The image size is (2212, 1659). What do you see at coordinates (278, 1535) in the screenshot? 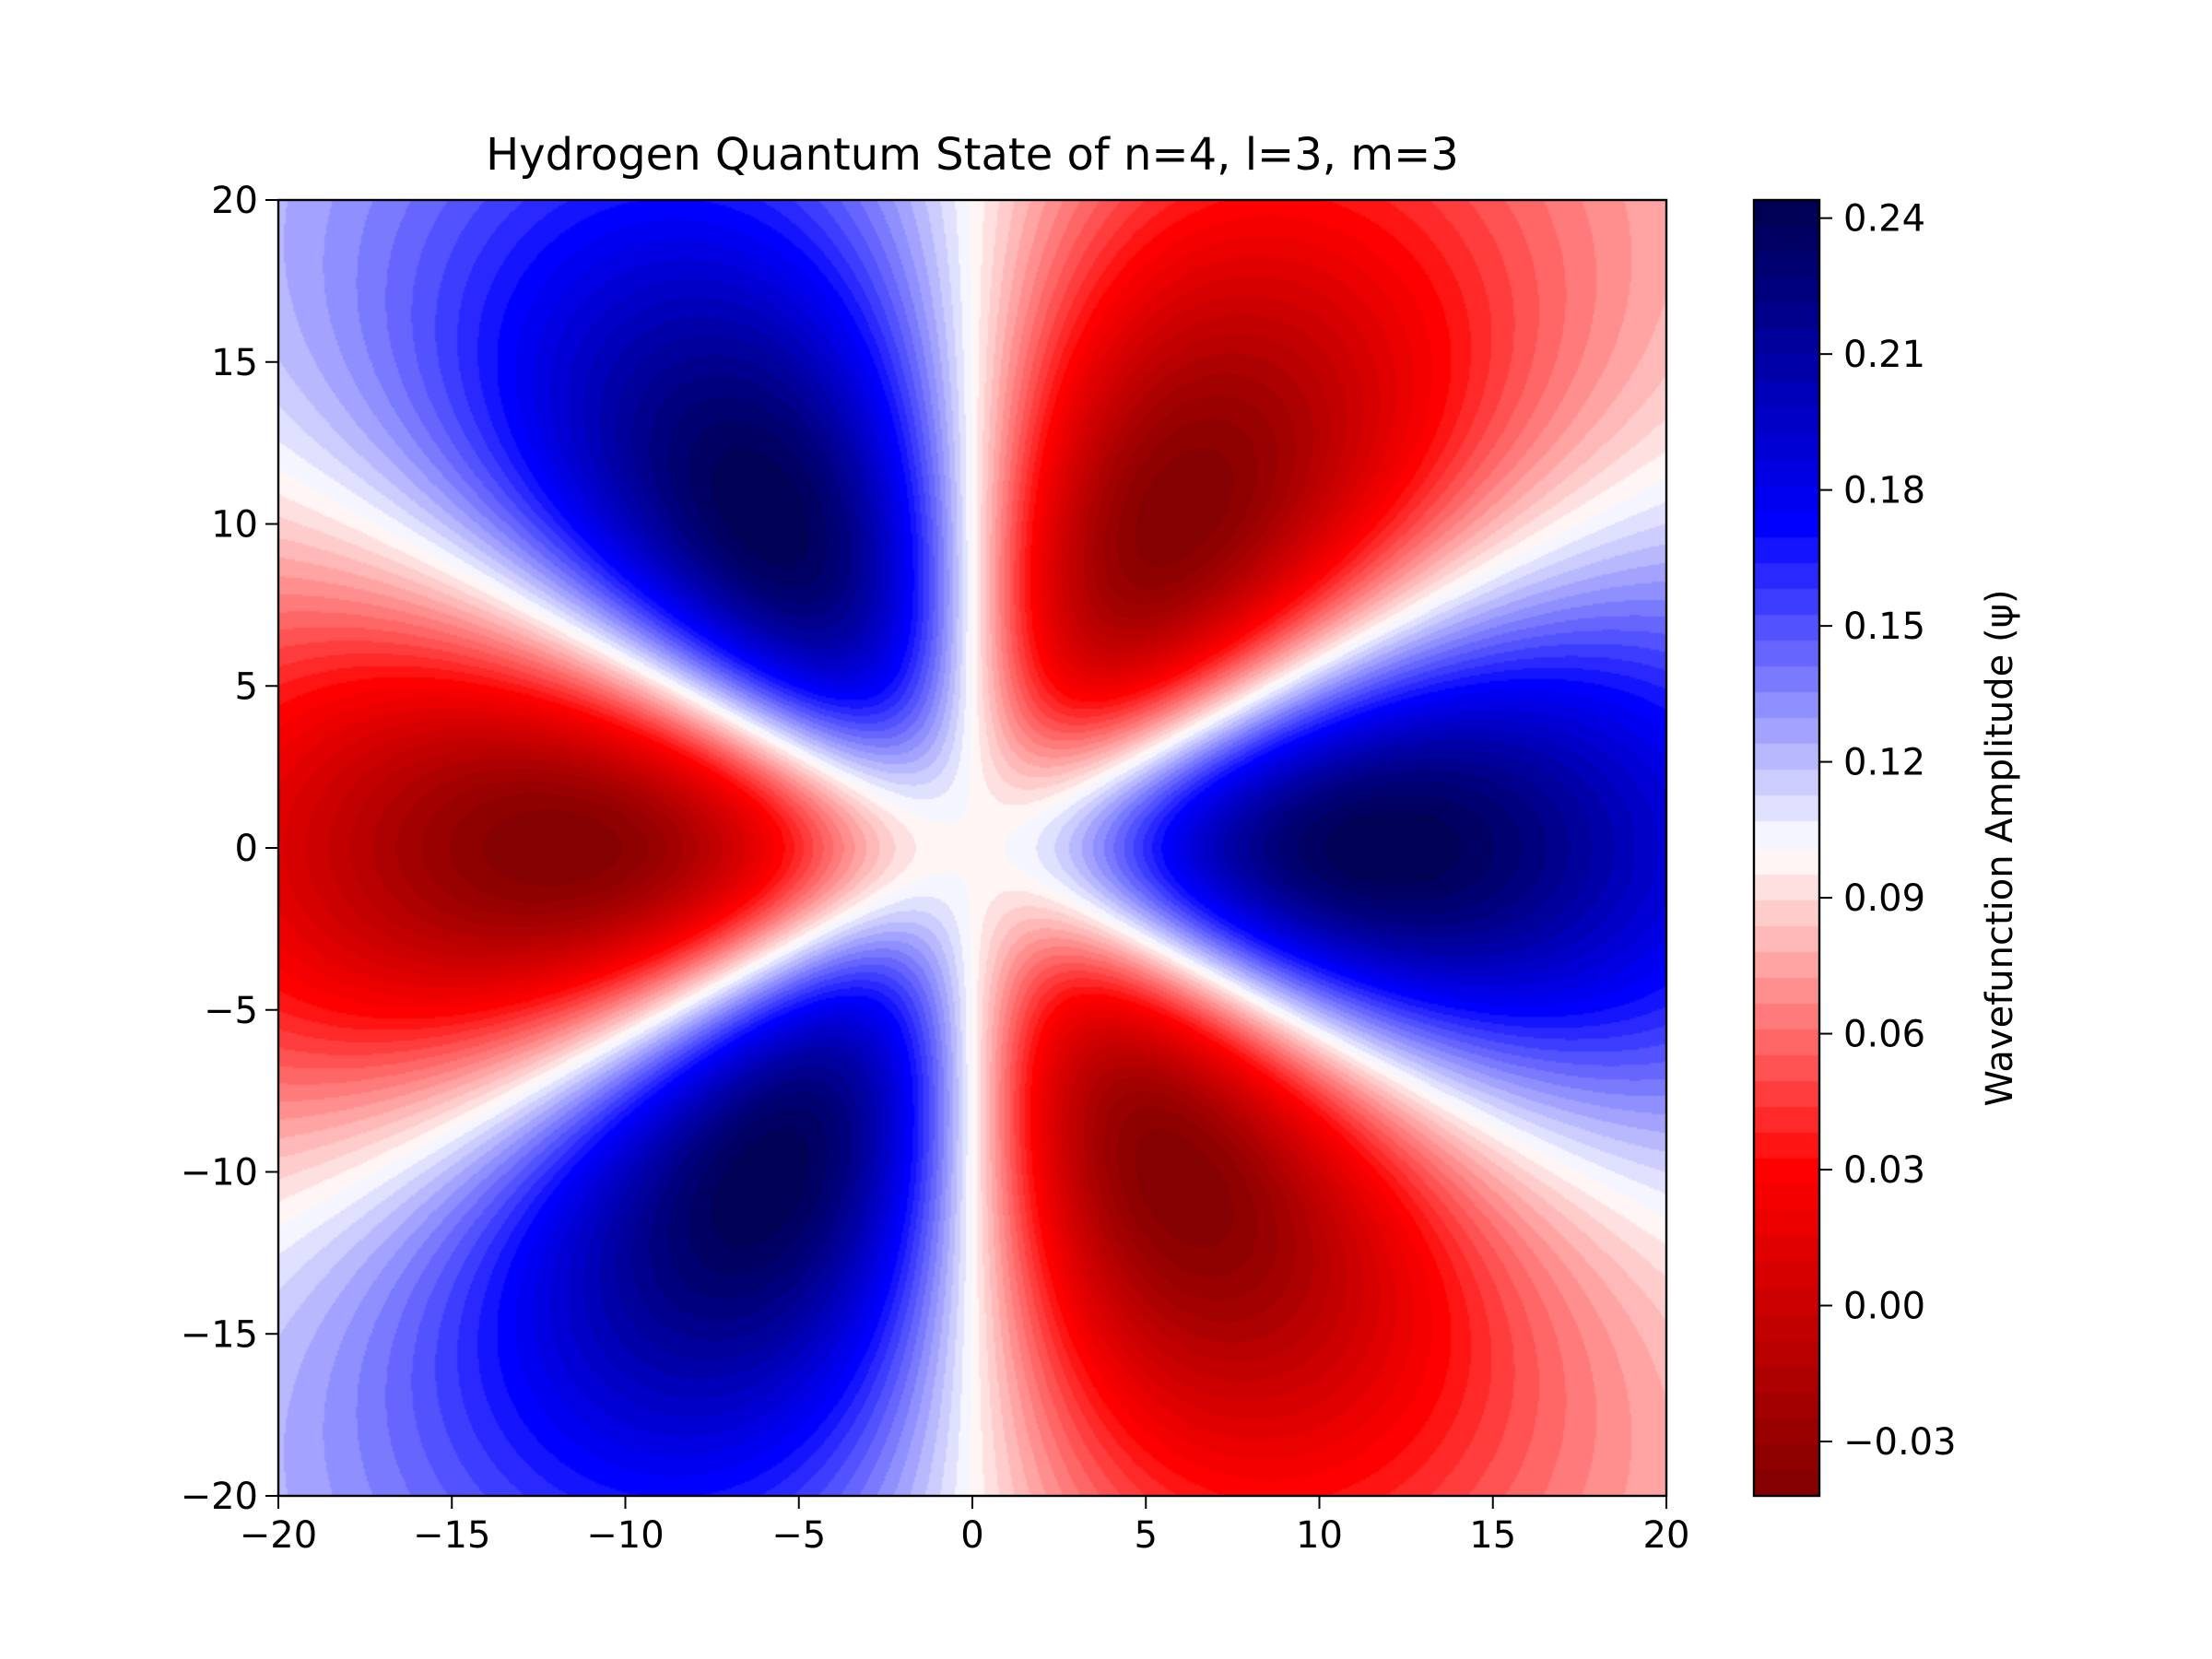
I see `x-tick-label: −20` at bounding box center [278, 1535].